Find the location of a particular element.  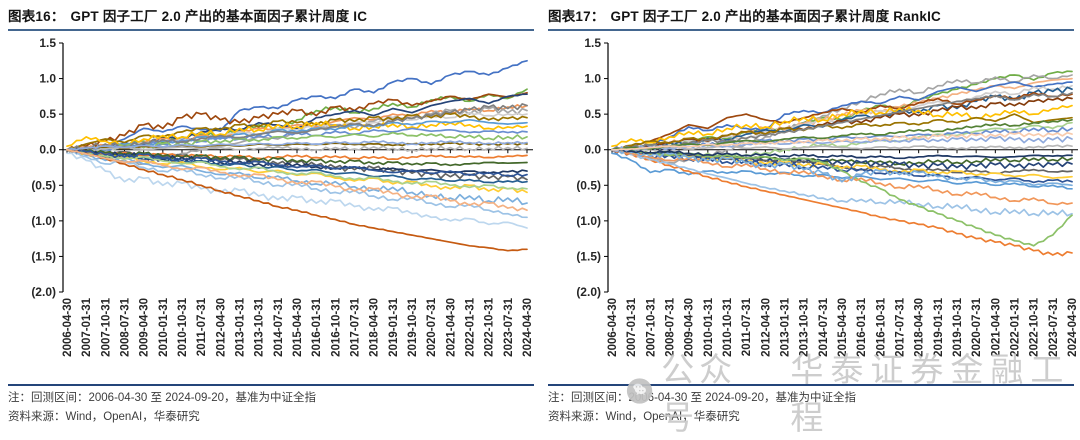

figure-label: 图表17： is located at coordinates (576, 16).